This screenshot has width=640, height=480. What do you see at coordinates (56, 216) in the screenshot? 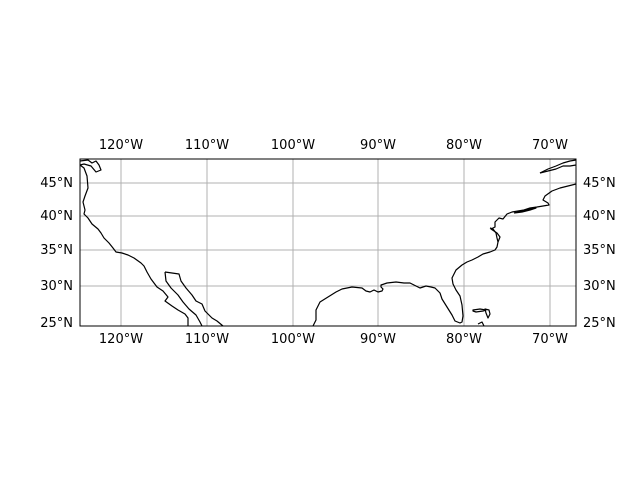
I see `left-label-40n: 40°N` at bounding box center [56, 216].